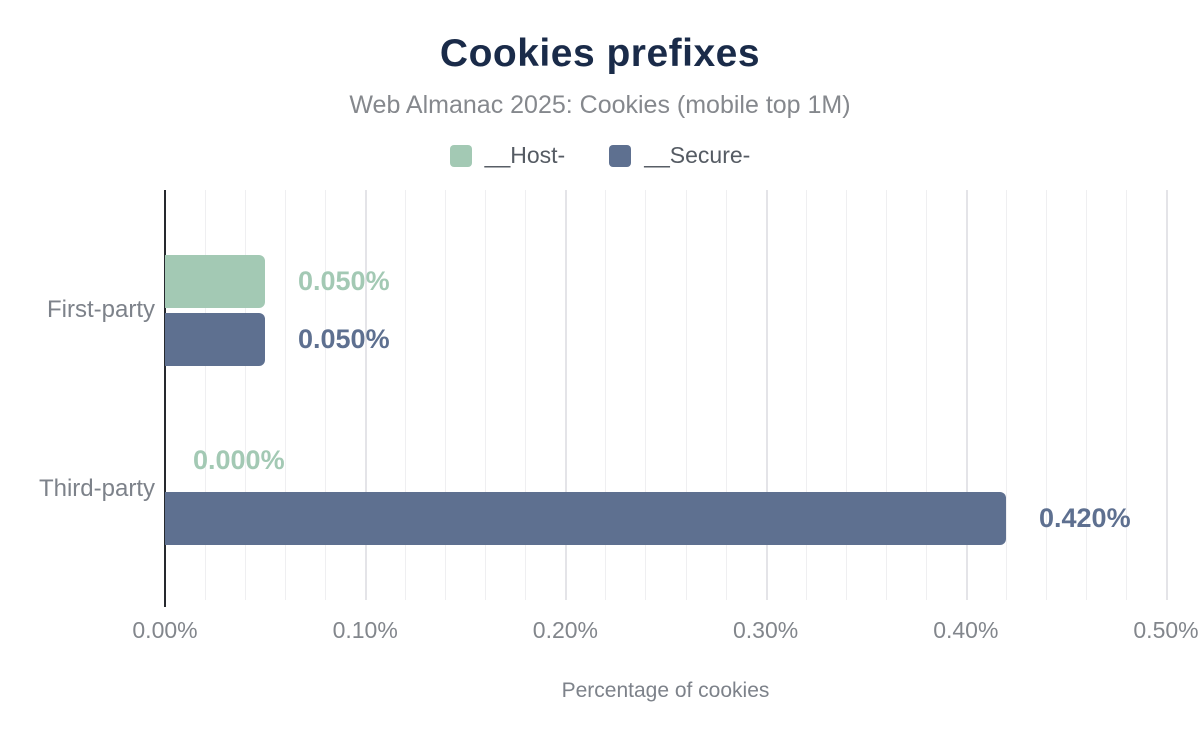  What do you see at coordinates (697, 155) in the screenshot?
I see `legend-label-secure: __Secure-` at bounding box center [697, 155].